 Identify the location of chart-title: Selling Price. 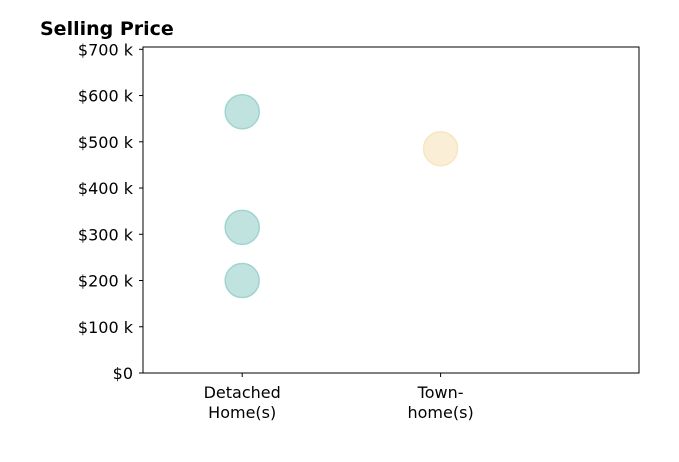
(107, 29).